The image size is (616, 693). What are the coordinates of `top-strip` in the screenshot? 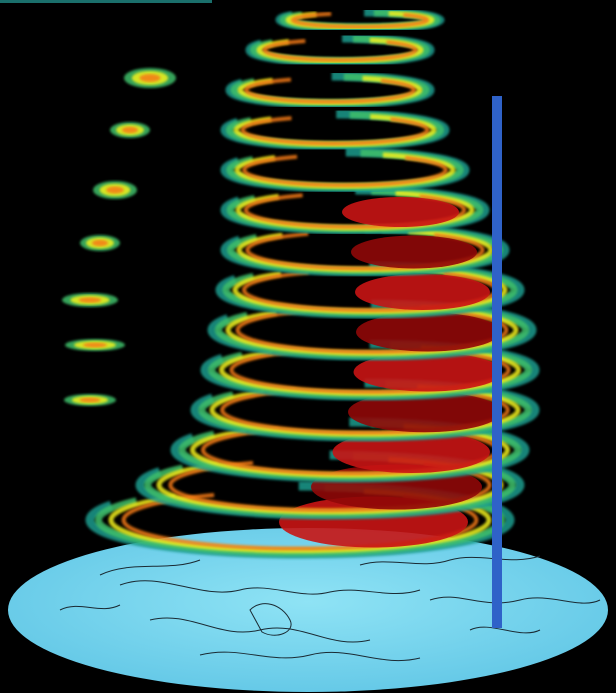 It's located at (106, 1).